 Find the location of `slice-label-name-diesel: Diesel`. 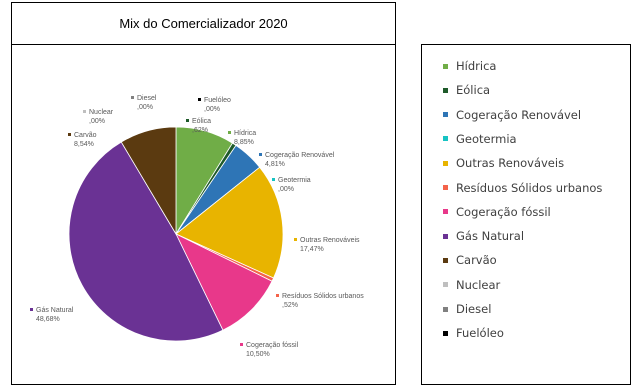

slice-label-name-diesel: Diesel is located at coordinates (147, 98).